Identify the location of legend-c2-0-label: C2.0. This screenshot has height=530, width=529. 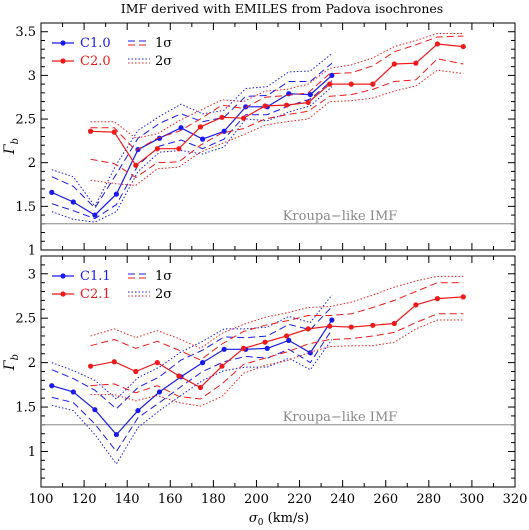
(95, 61).